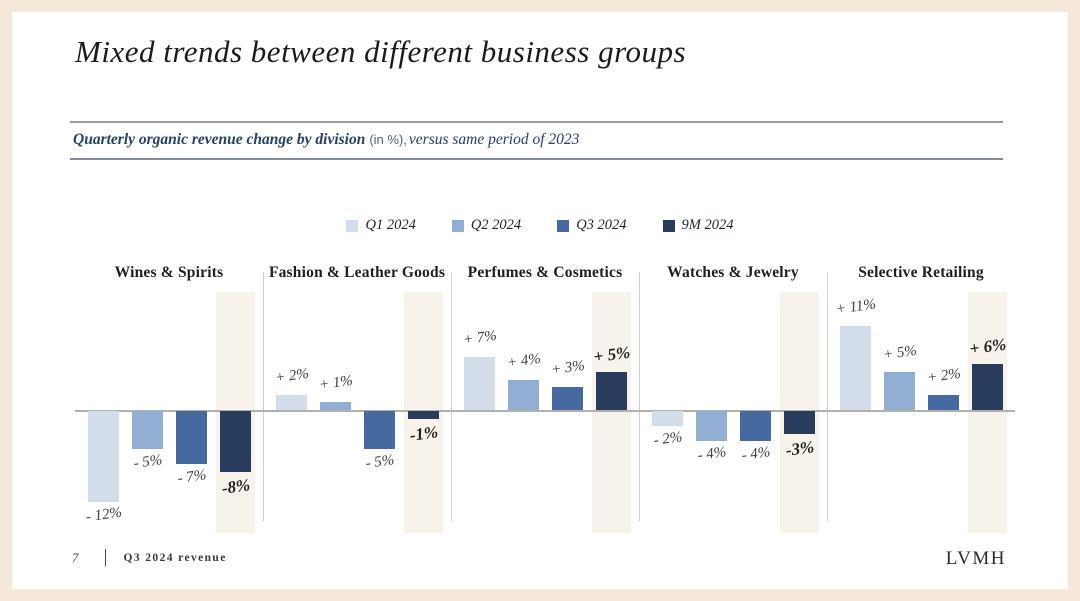 Image resolution: width=1080 pixels, height=601 pixels. I want to click on legend-label: Q3 2024, so click(601, 225).